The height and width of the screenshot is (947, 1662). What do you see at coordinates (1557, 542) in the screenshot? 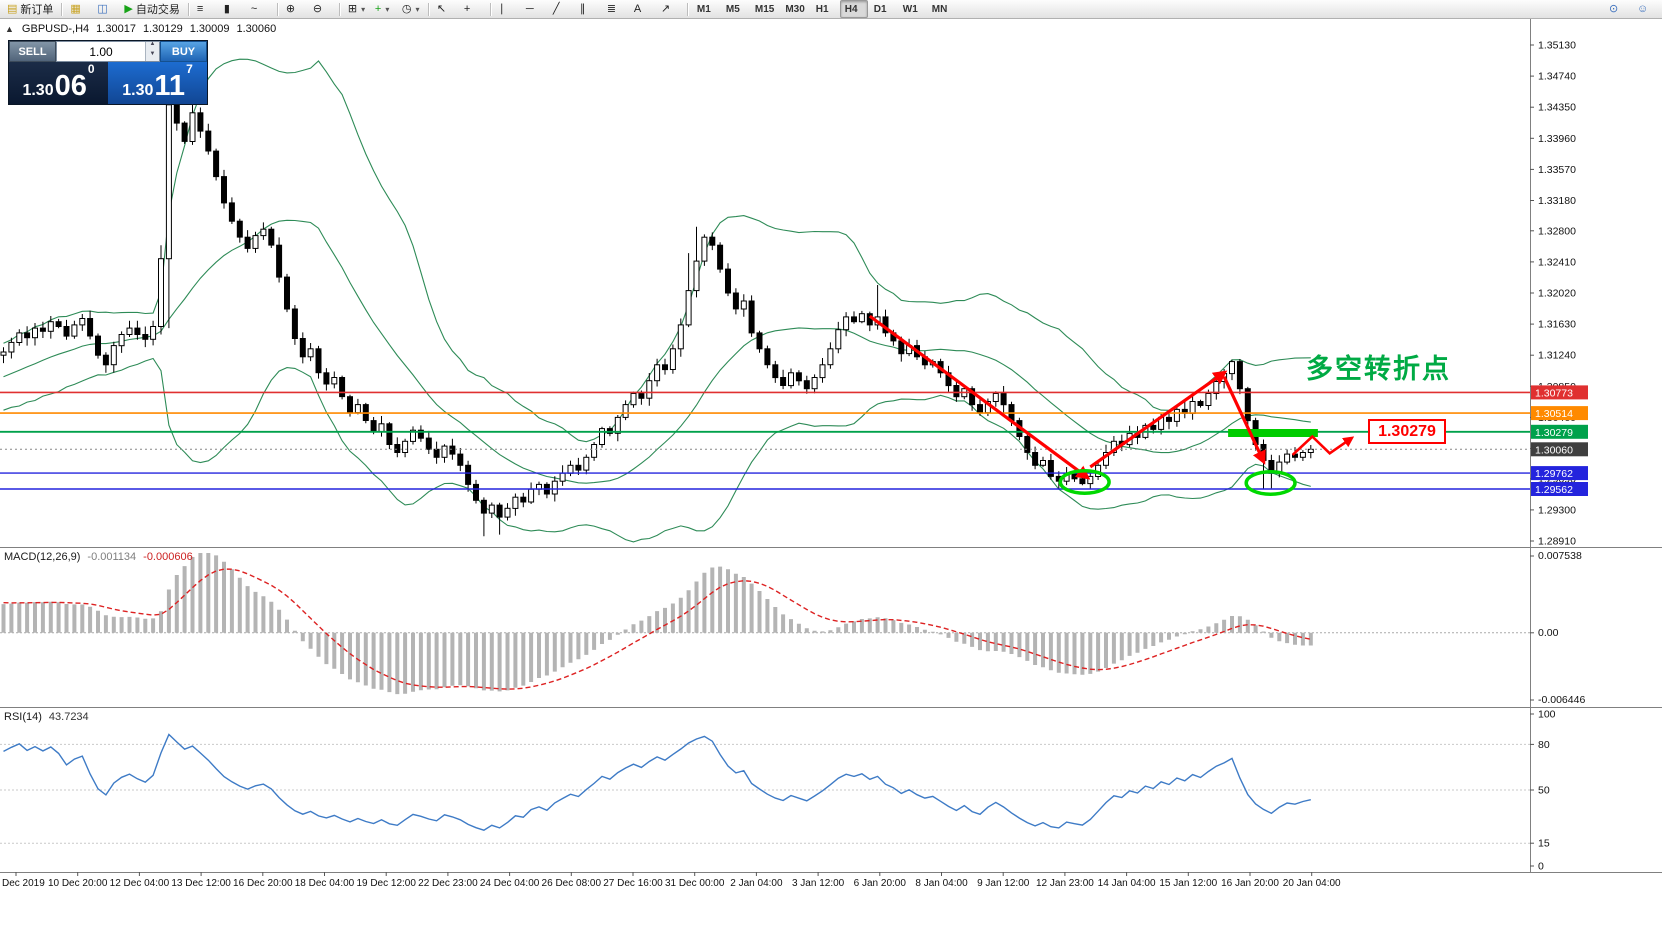
I see `svg-text: 1.28910` at bounding box center [1557, 542].